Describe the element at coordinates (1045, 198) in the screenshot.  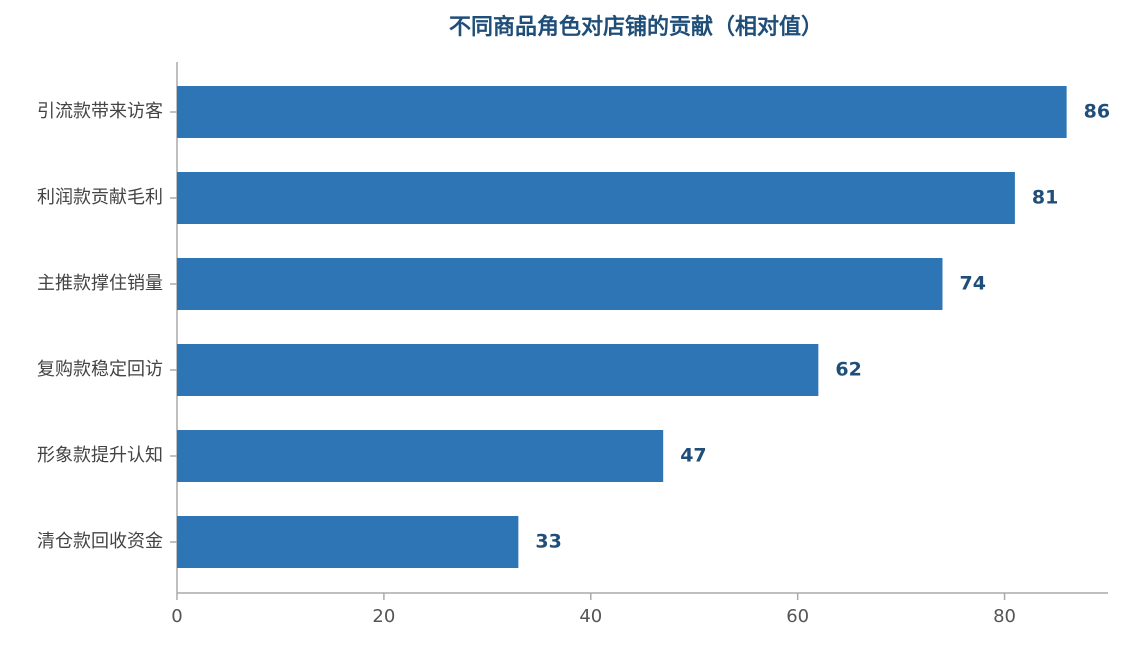
I see `value-label: 81` at that location.